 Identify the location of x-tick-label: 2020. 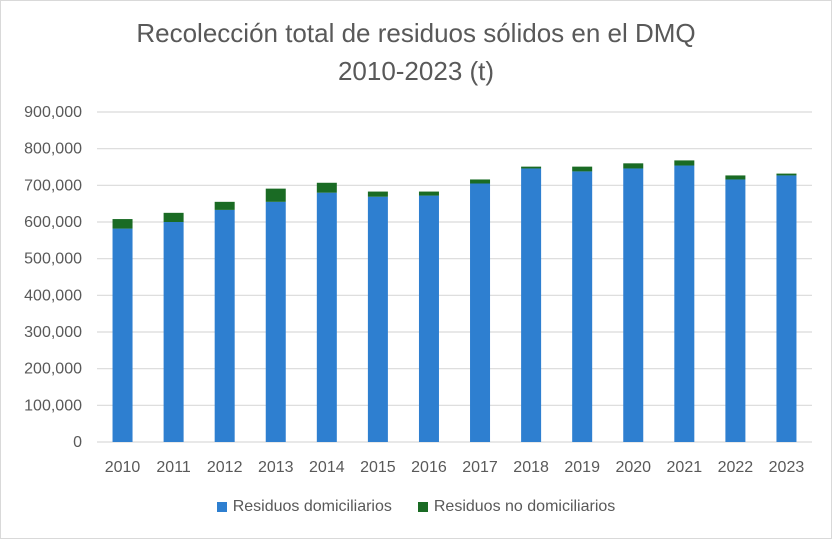
(633, 467).